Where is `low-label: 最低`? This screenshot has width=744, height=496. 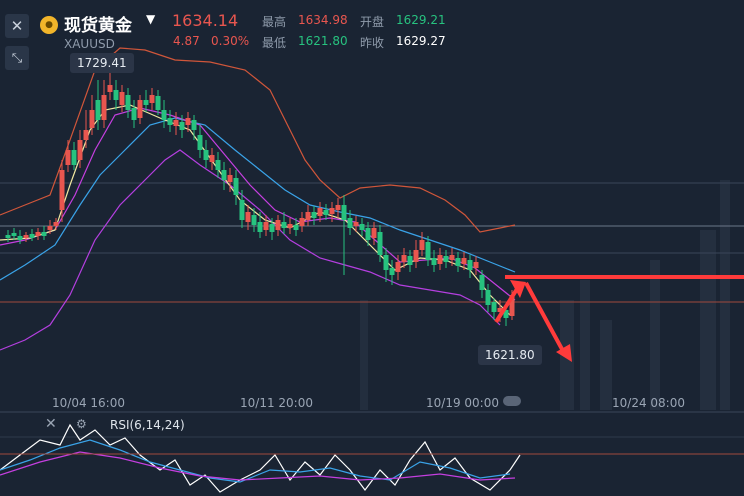
low-label: 最低 is located at coordinates (274, 43).